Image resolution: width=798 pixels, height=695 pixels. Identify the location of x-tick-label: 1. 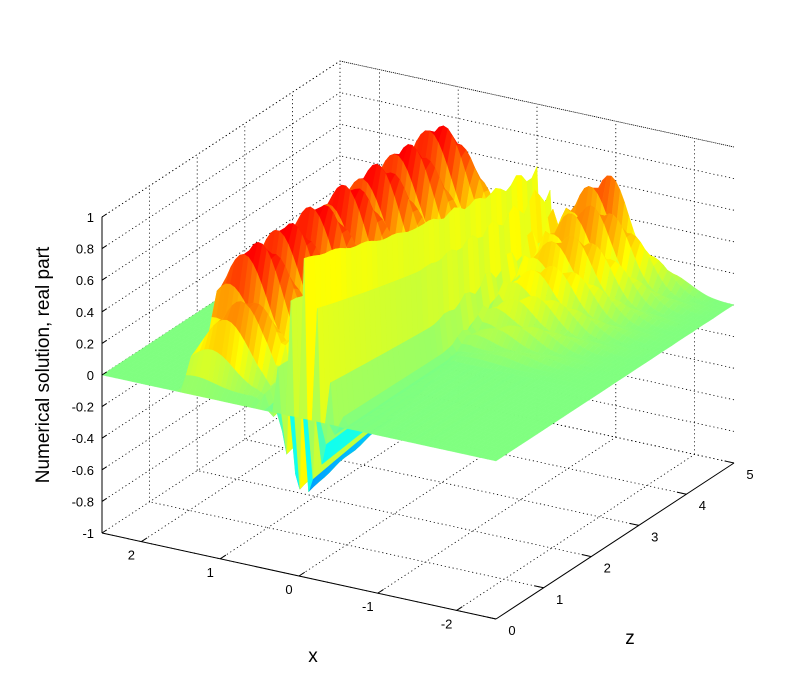
(210, 572).